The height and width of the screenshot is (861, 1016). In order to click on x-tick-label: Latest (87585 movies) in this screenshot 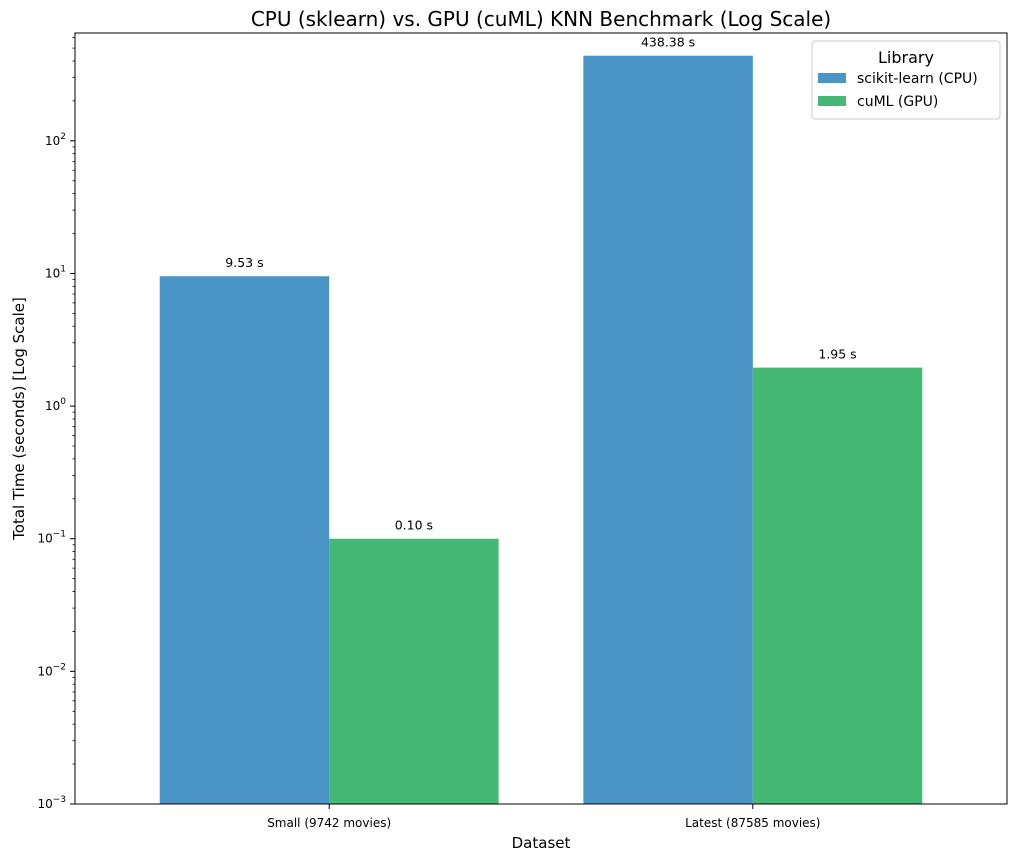, I will do `click(752, 823)`.